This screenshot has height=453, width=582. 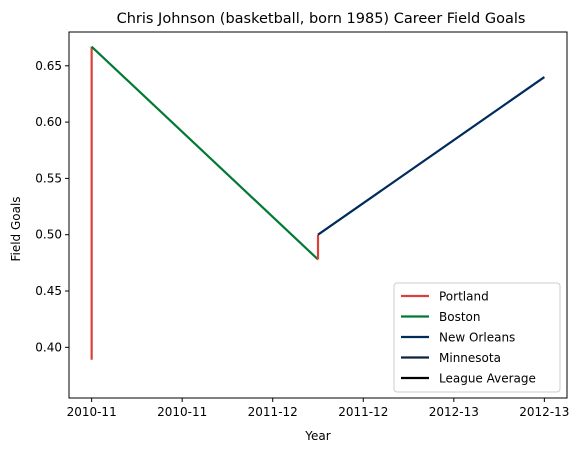 I want to click on legend-label: Boston, so click(x=459, y=317).